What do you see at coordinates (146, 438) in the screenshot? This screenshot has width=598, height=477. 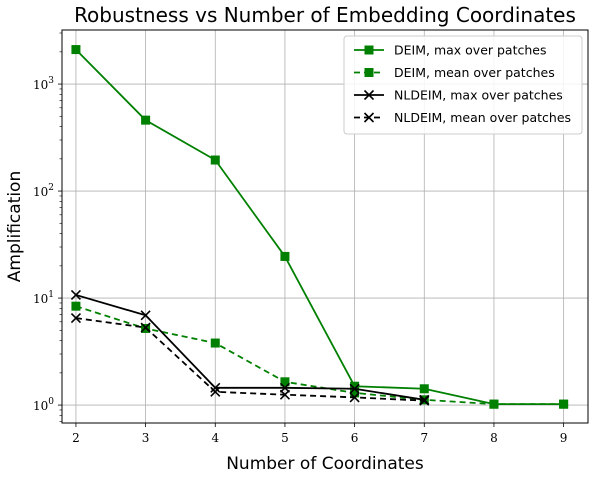 I see `x-tick-label: 3` at bounding box center [146, 438].